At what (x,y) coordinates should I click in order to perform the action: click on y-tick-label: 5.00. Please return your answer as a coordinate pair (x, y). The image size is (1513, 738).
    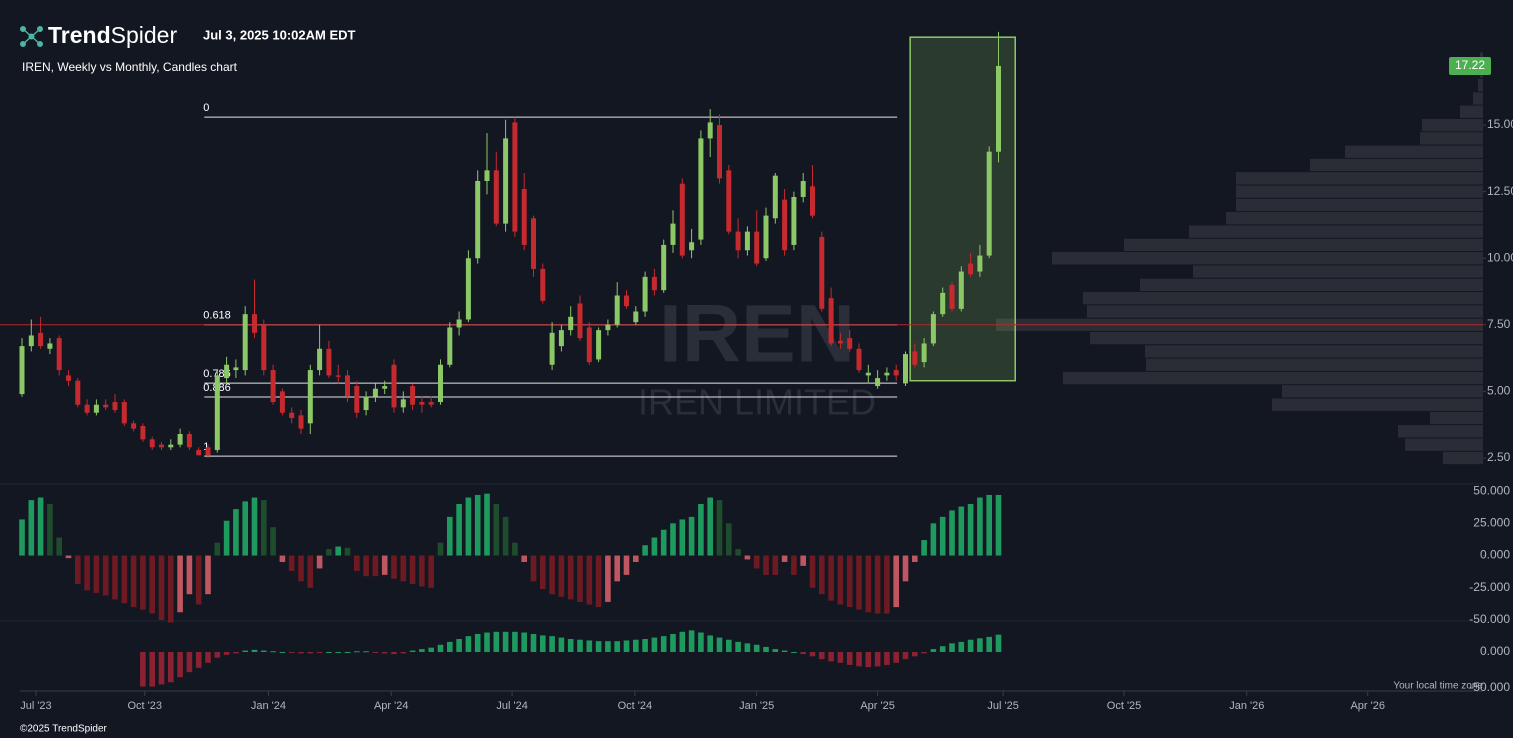
    Looking at the image, I should click on (1499, 391).